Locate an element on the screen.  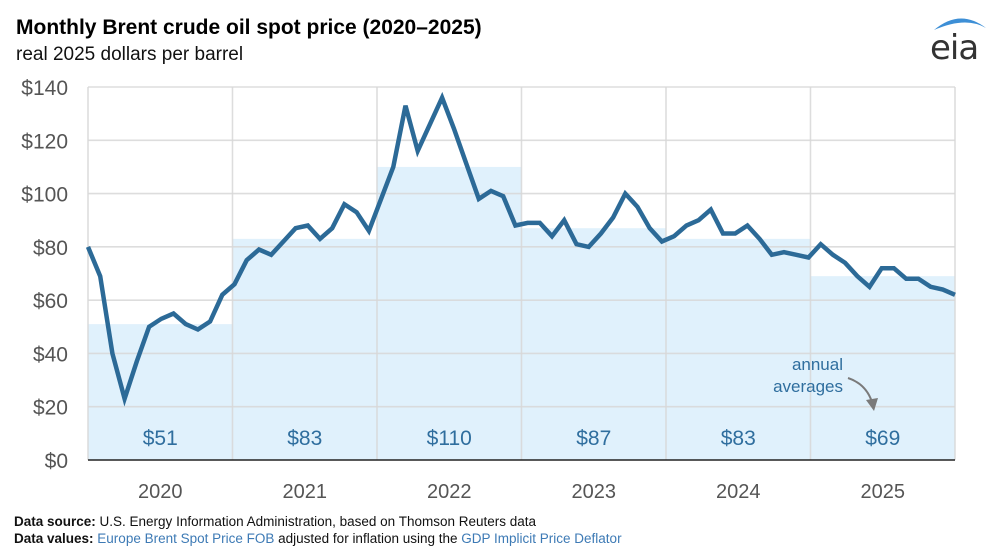
y-tick-label: $0 is located at coordinates (56, 461).